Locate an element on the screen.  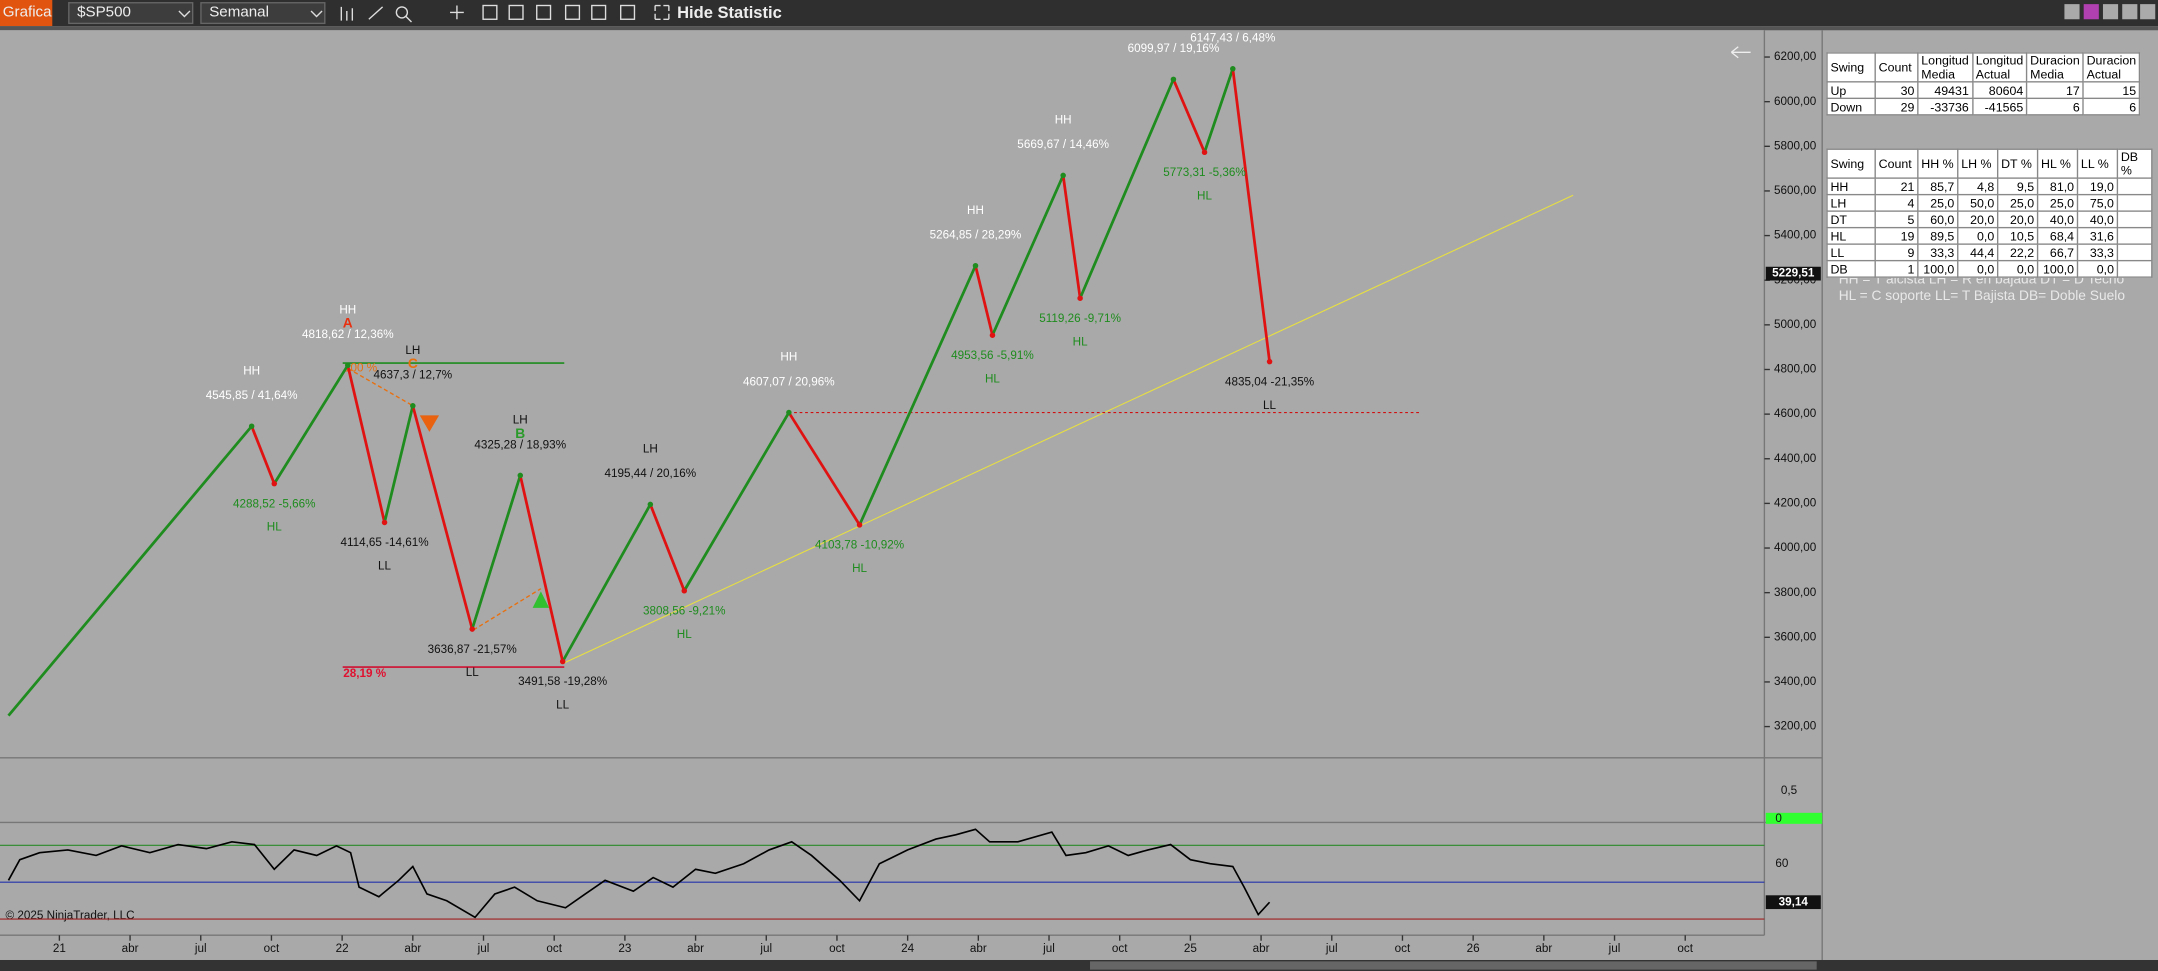
symbol-select is located at coordinates (131, 13).